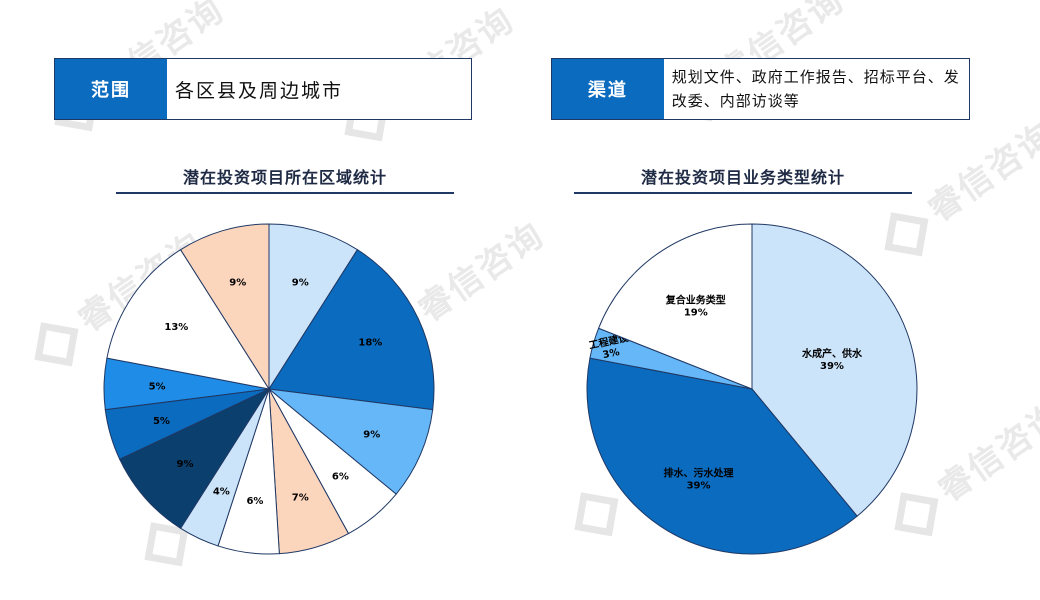 The width and height of the screenshot is (1040, 600). I want to click on scope-value: 各区县及周边城市, so click(259, 89).